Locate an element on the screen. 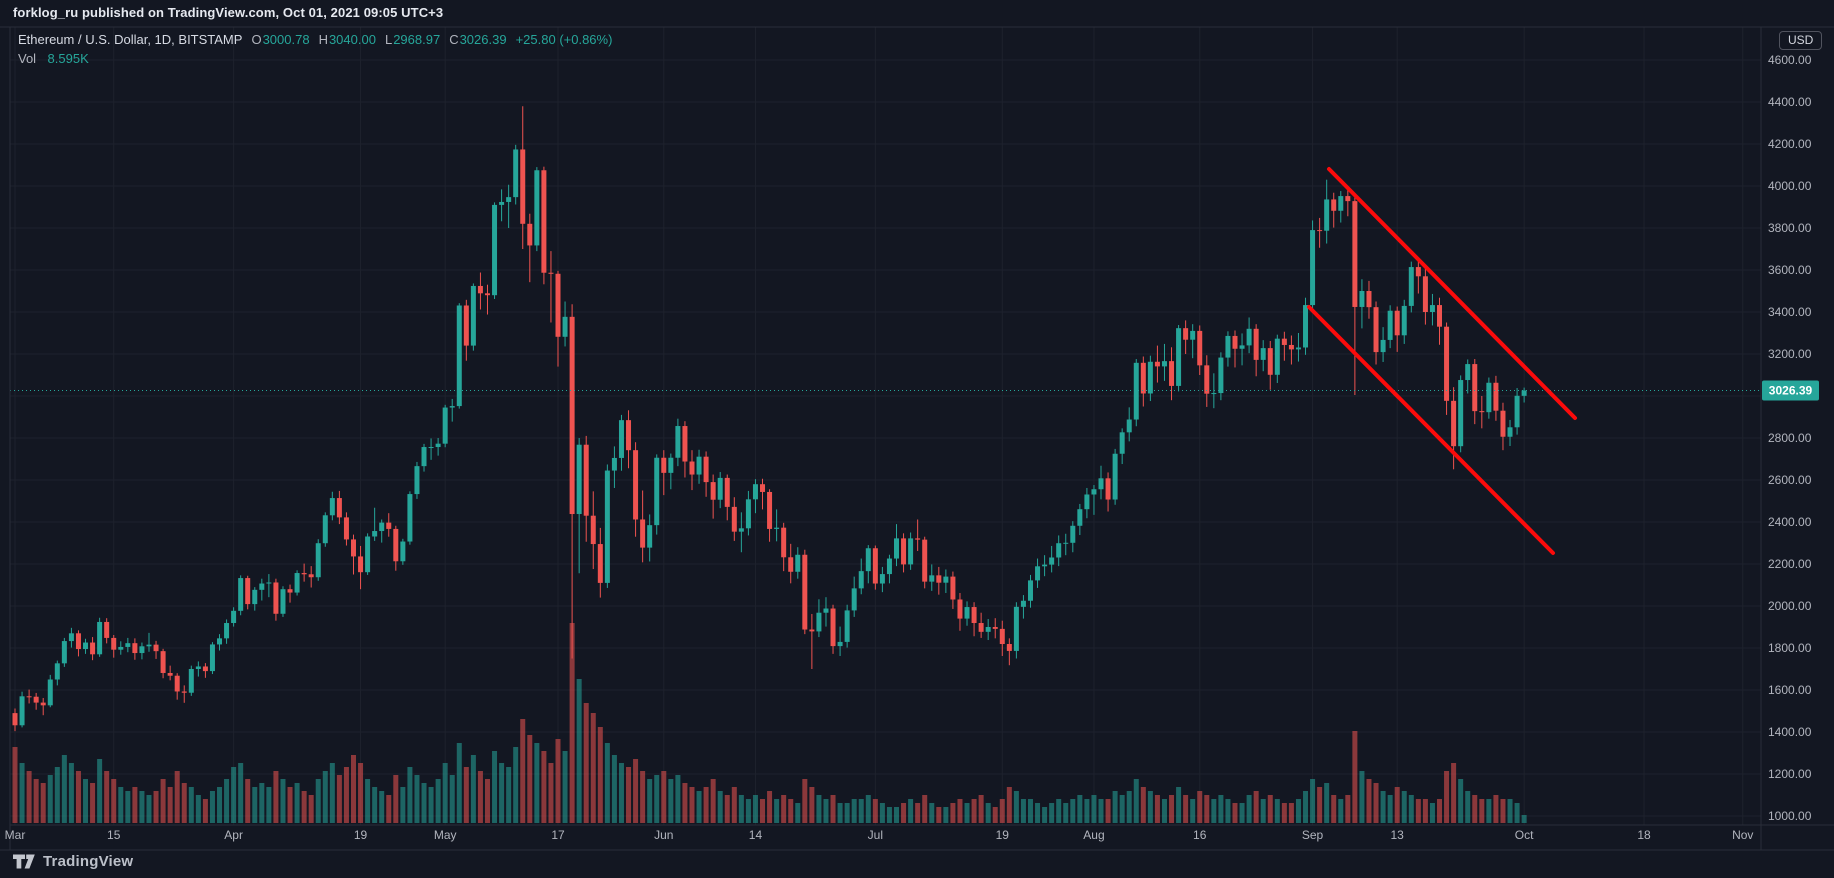  svg-text: 13 is located at coordinates (1398, 835).